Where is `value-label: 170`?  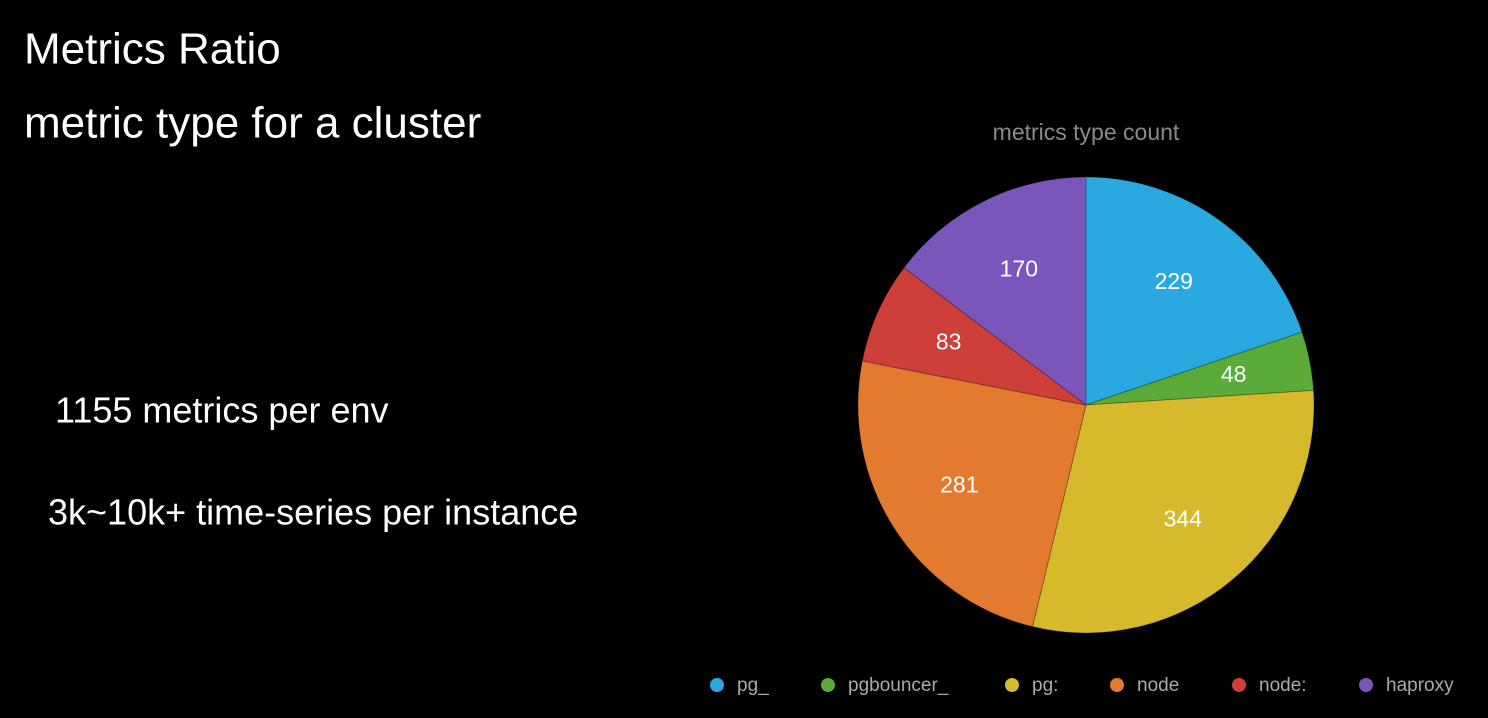
value-label: 170 is located at coordinates (1019, 268).